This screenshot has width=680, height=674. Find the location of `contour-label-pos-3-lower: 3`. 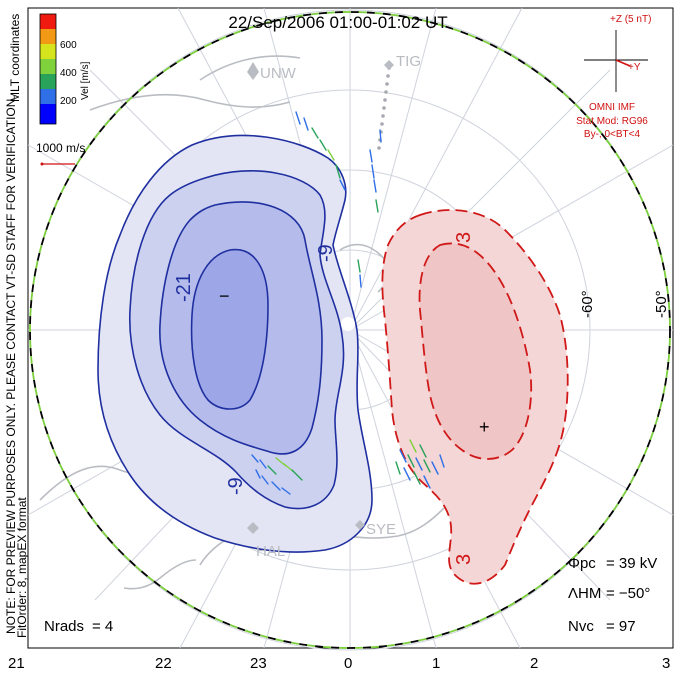

contour-label-pos-3-lower: 3 is located at coordinates (464, 559).